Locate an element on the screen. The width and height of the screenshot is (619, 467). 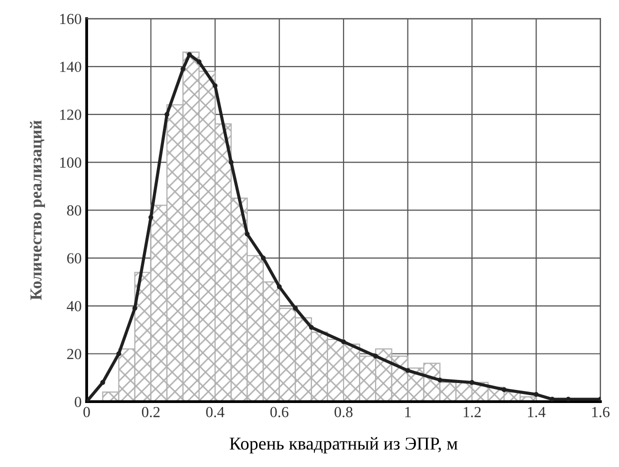
y-tick-label: 140 is located at coordinates (71, 67).